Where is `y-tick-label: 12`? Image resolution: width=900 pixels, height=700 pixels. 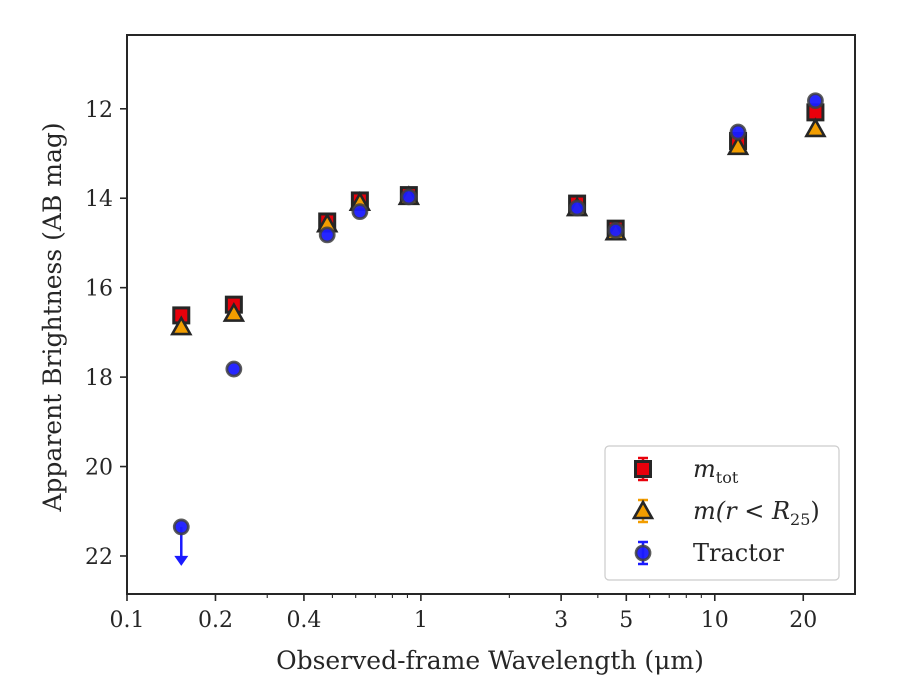 y-tick-label: 12 is located at coordinates (99, 110).